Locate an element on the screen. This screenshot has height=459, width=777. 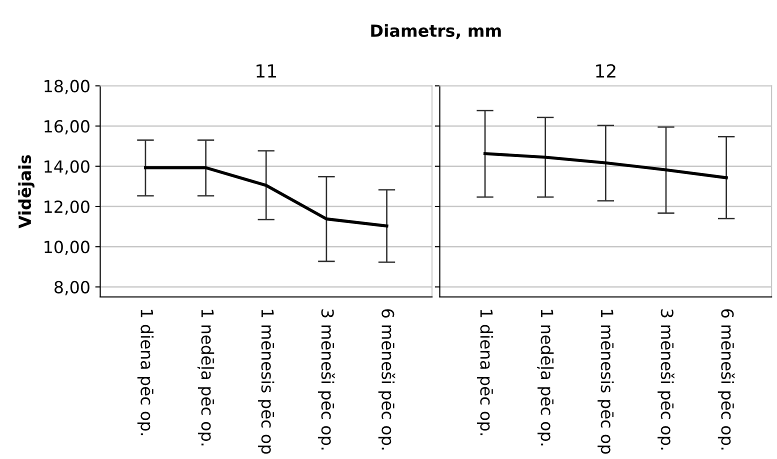
y-tick-label: 18,00 is located at coordinates (67, 87).